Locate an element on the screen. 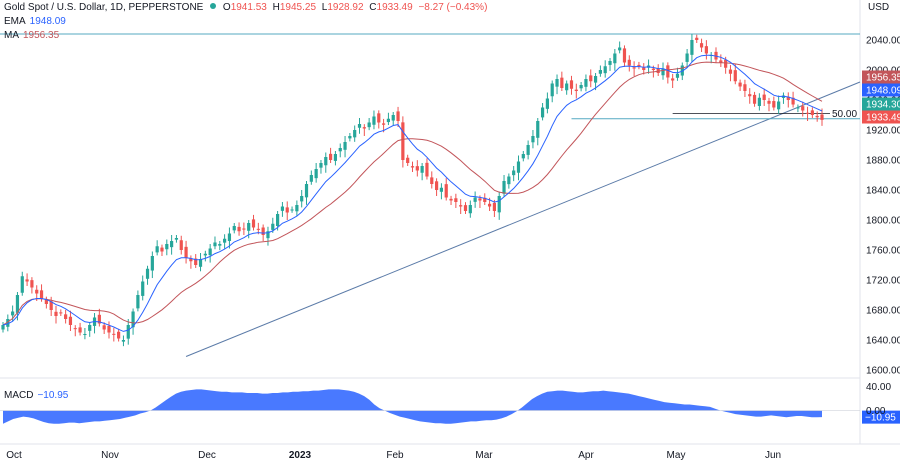  time-tick-label: May is located at coordinates (676, 455).